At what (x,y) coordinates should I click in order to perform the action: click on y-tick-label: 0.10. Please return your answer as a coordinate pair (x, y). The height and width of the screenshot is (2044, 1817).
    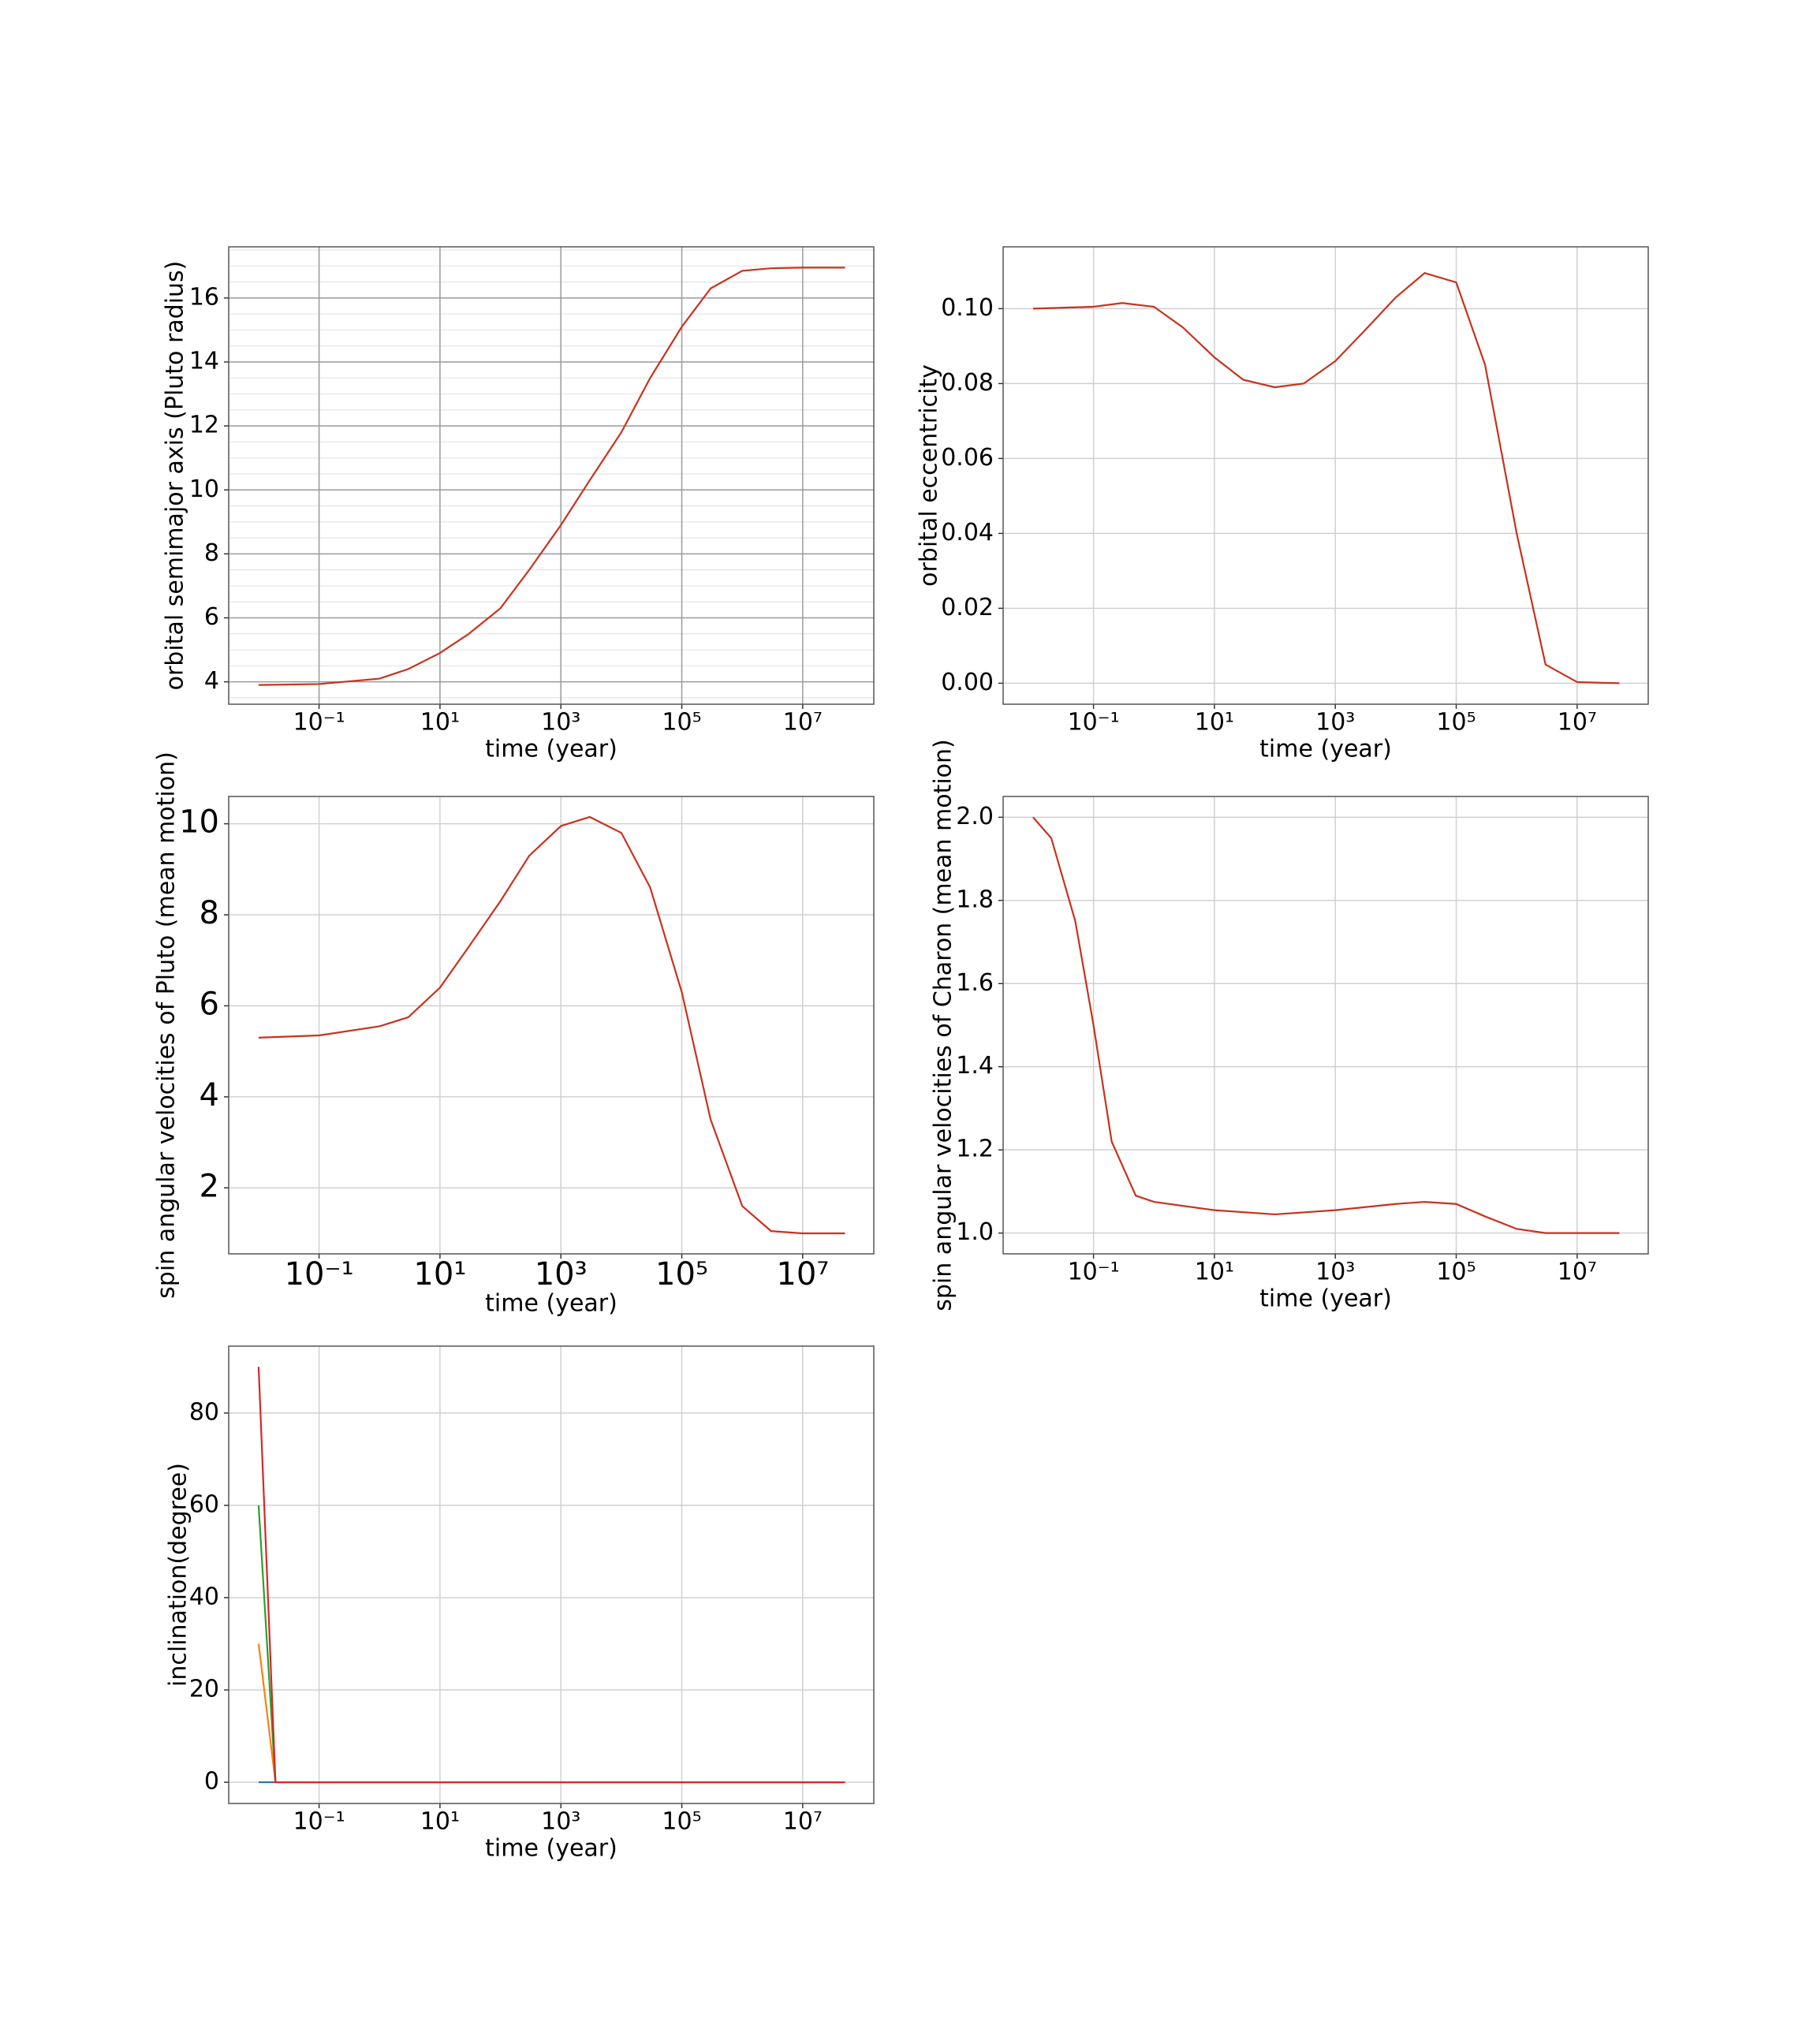
    Looking at the image, I should click on (967, 308).